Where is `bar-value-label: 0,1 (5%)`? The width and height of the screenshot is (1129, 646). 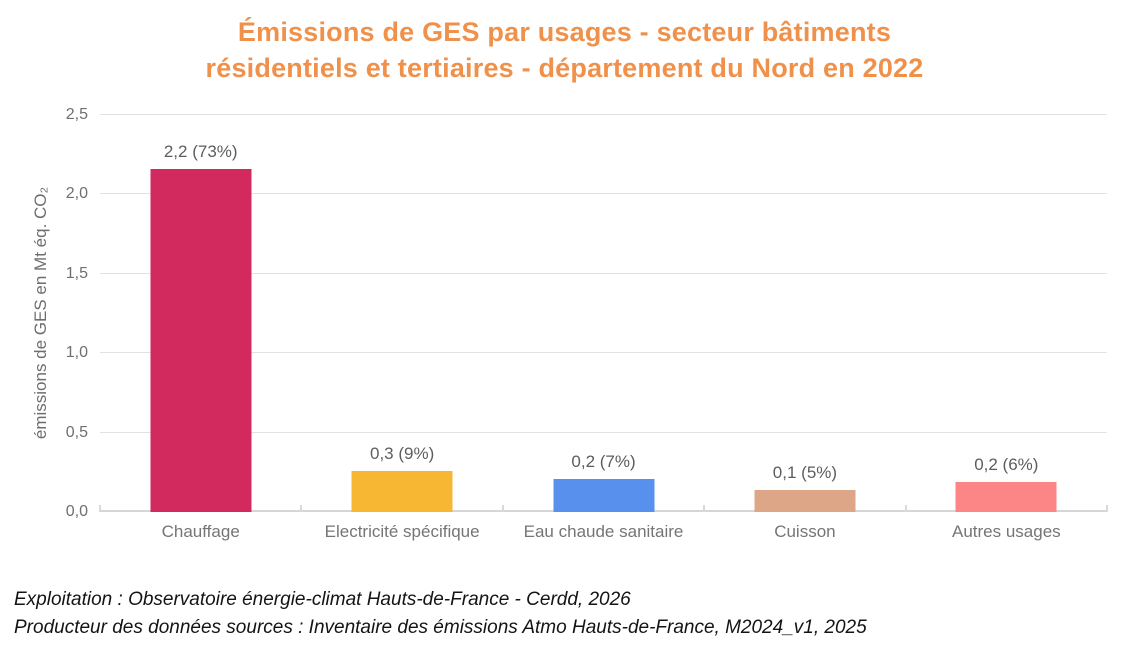
bar-value-label: 0,1 (5%) is located at coordinates (805, 472).